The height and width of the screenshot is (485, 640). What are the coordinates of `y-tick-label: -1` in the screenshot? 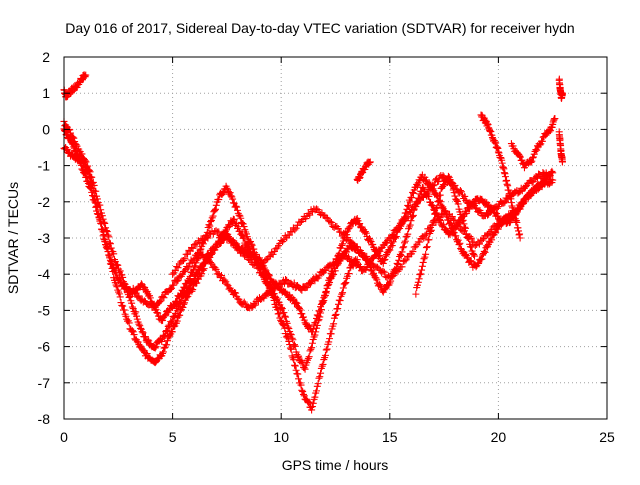 It's located at (44, 166).